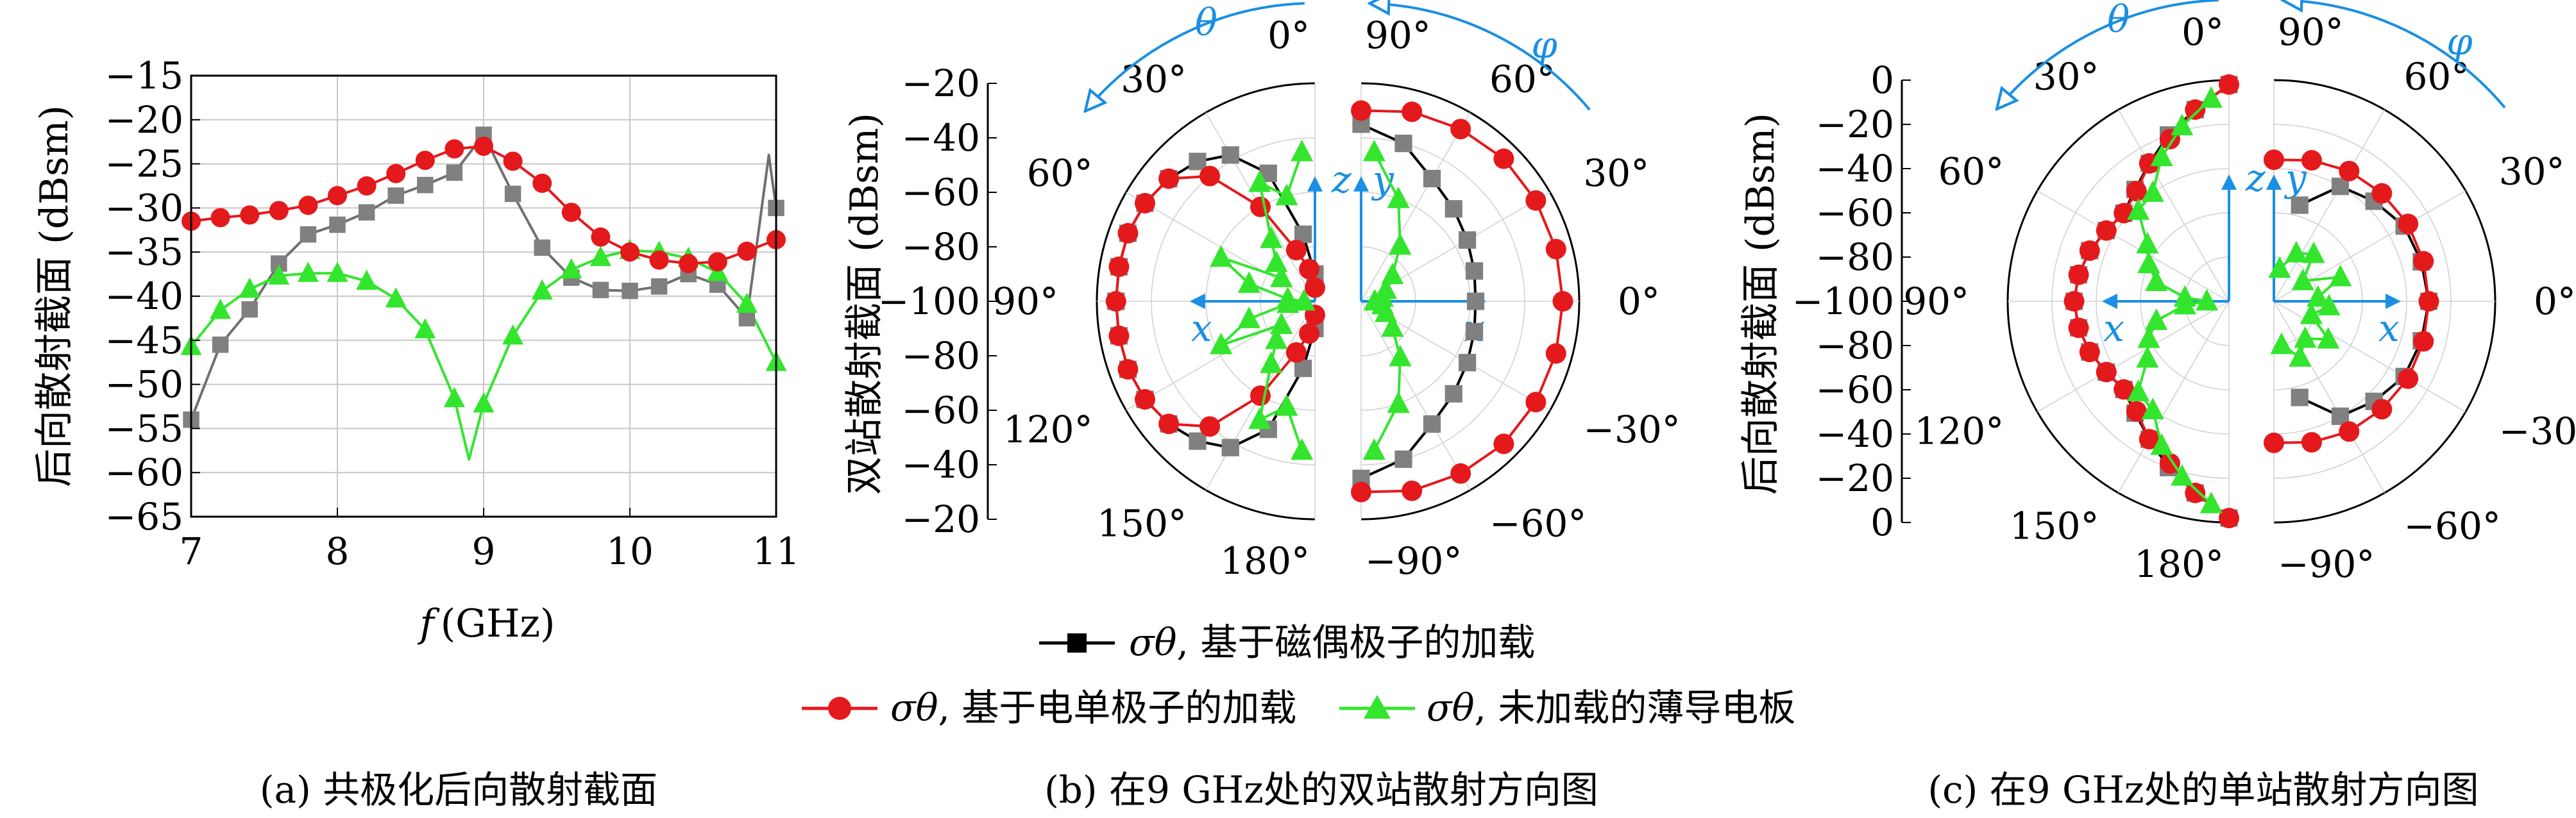  I want to click on caption-c: (c) 在9 GHz处的单站散射方向图, so click(2203, 790).